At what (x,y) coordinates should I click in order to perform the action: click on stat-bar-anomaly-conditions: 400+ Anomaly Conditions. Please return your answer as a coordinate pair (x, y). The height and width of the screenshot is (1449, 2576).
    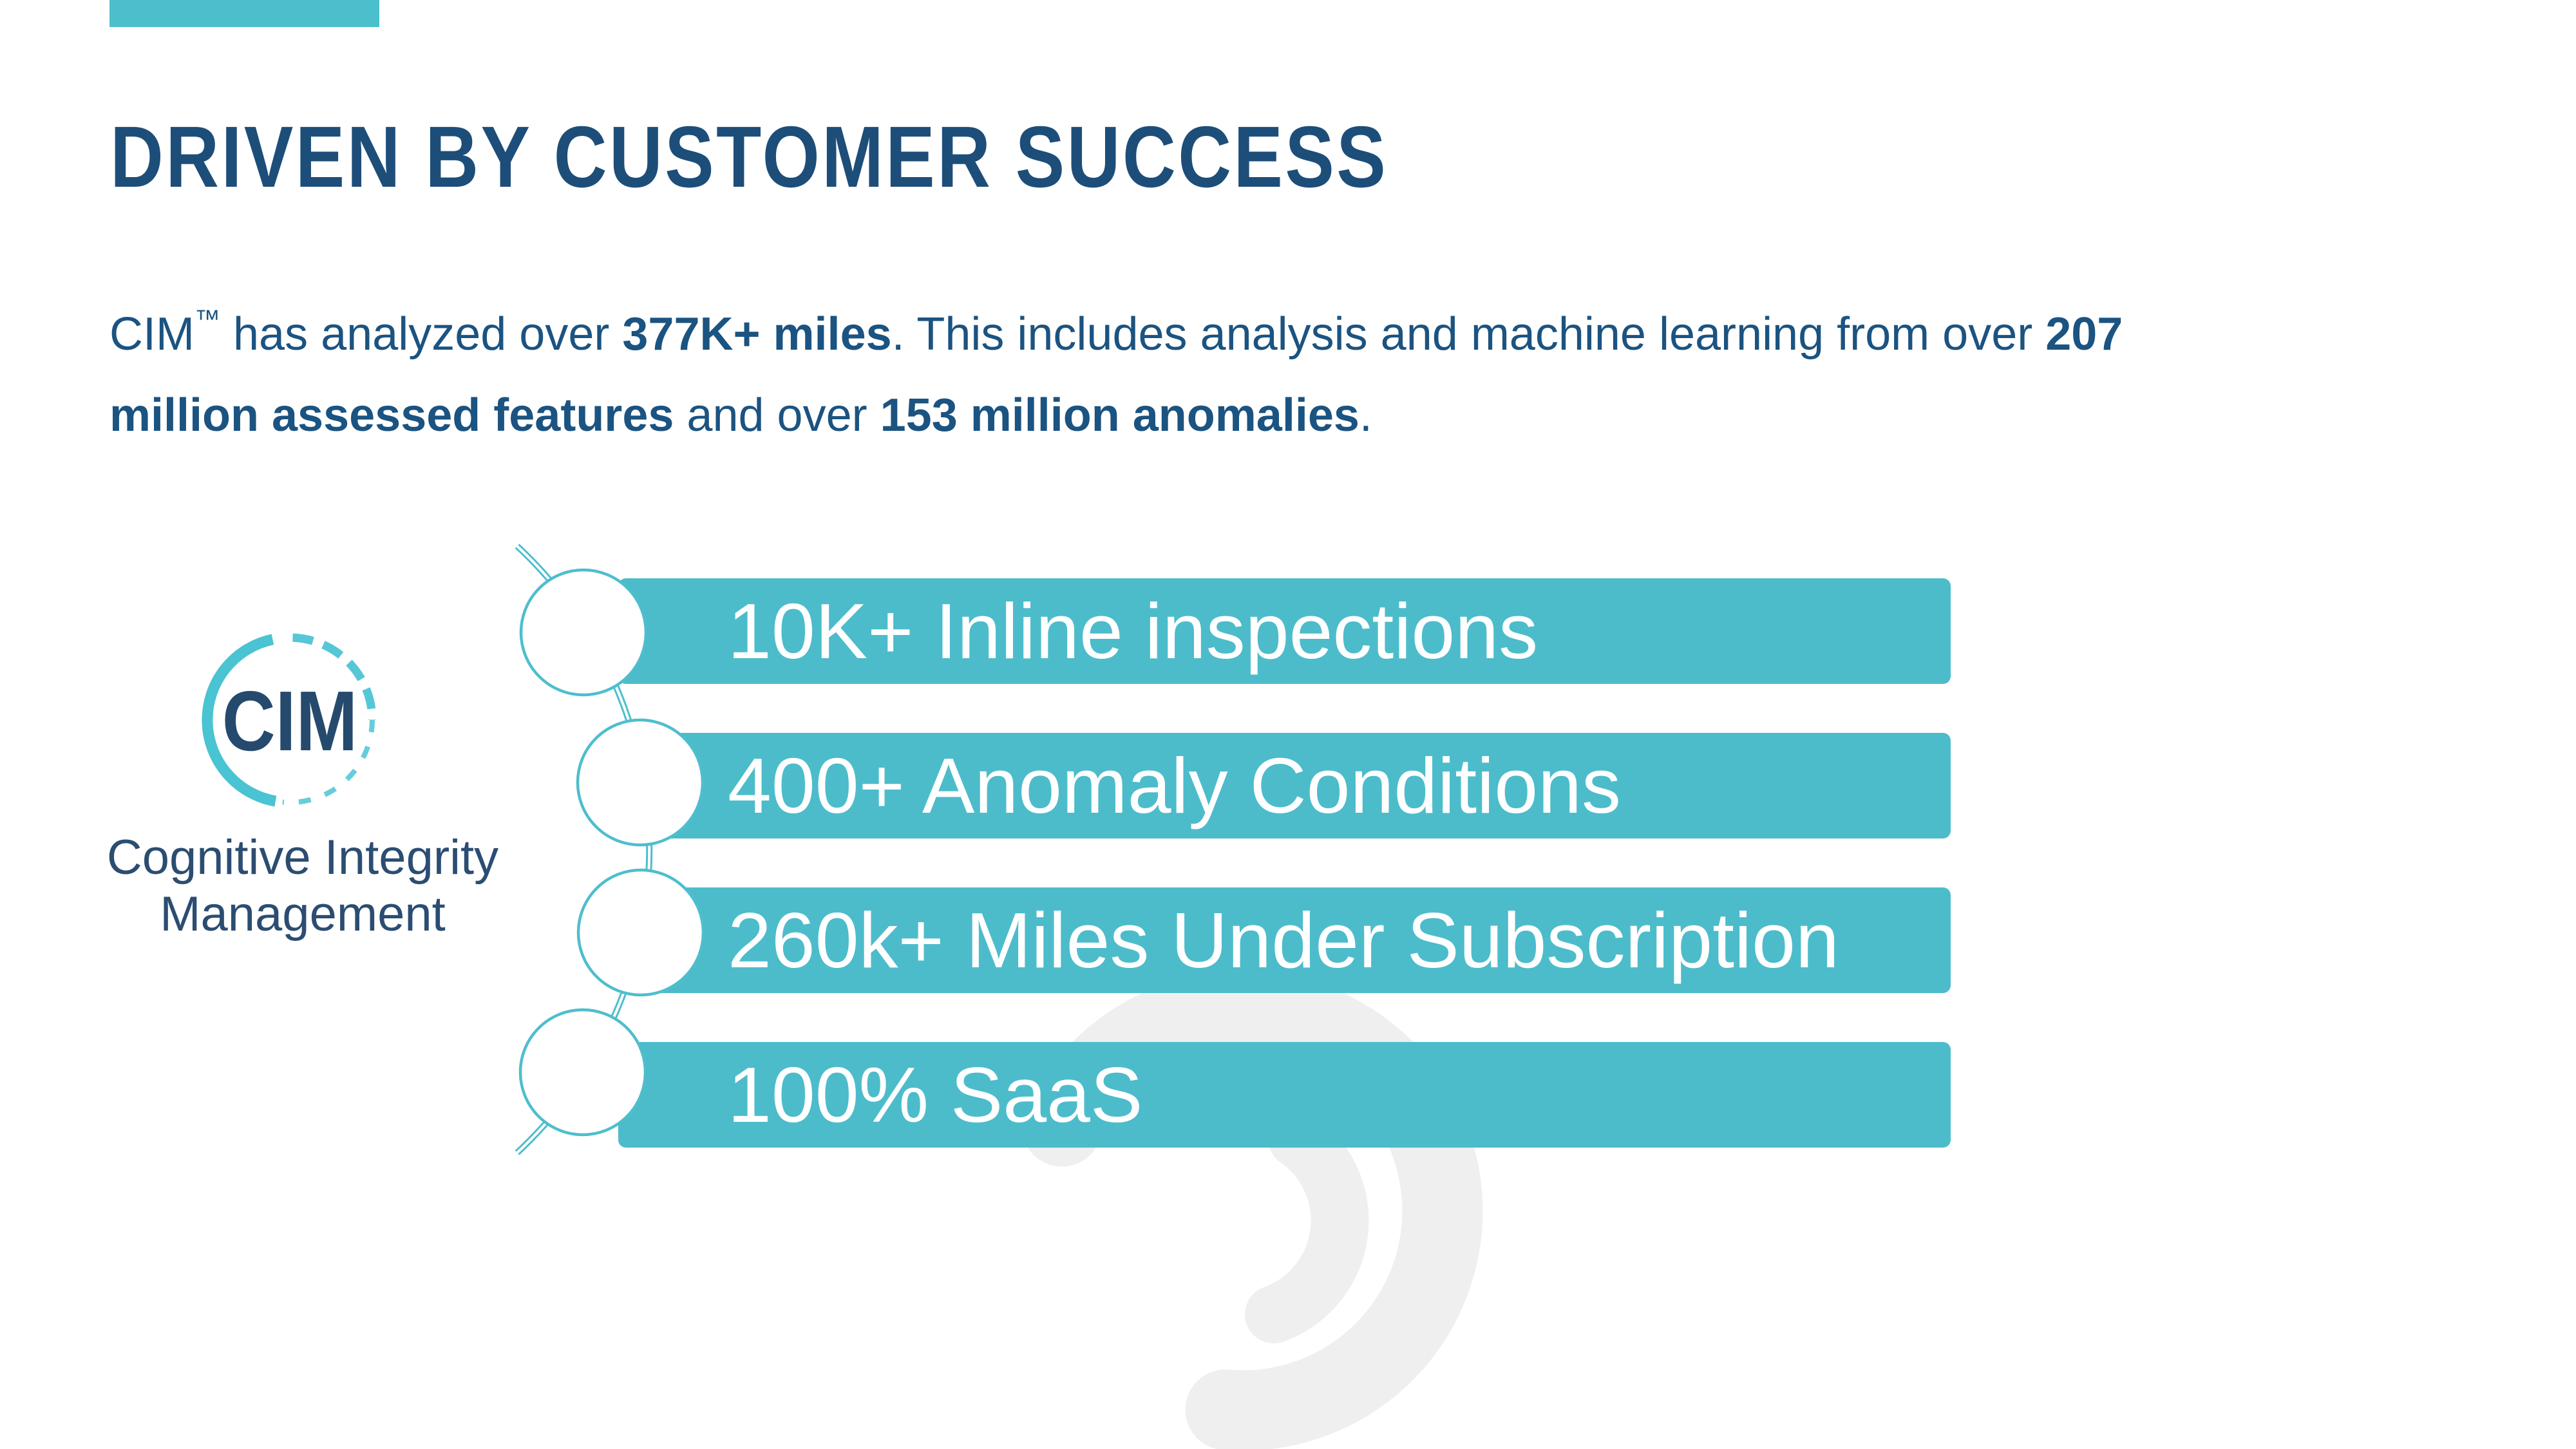
    Looking at the image, I should click on (1285, 785).